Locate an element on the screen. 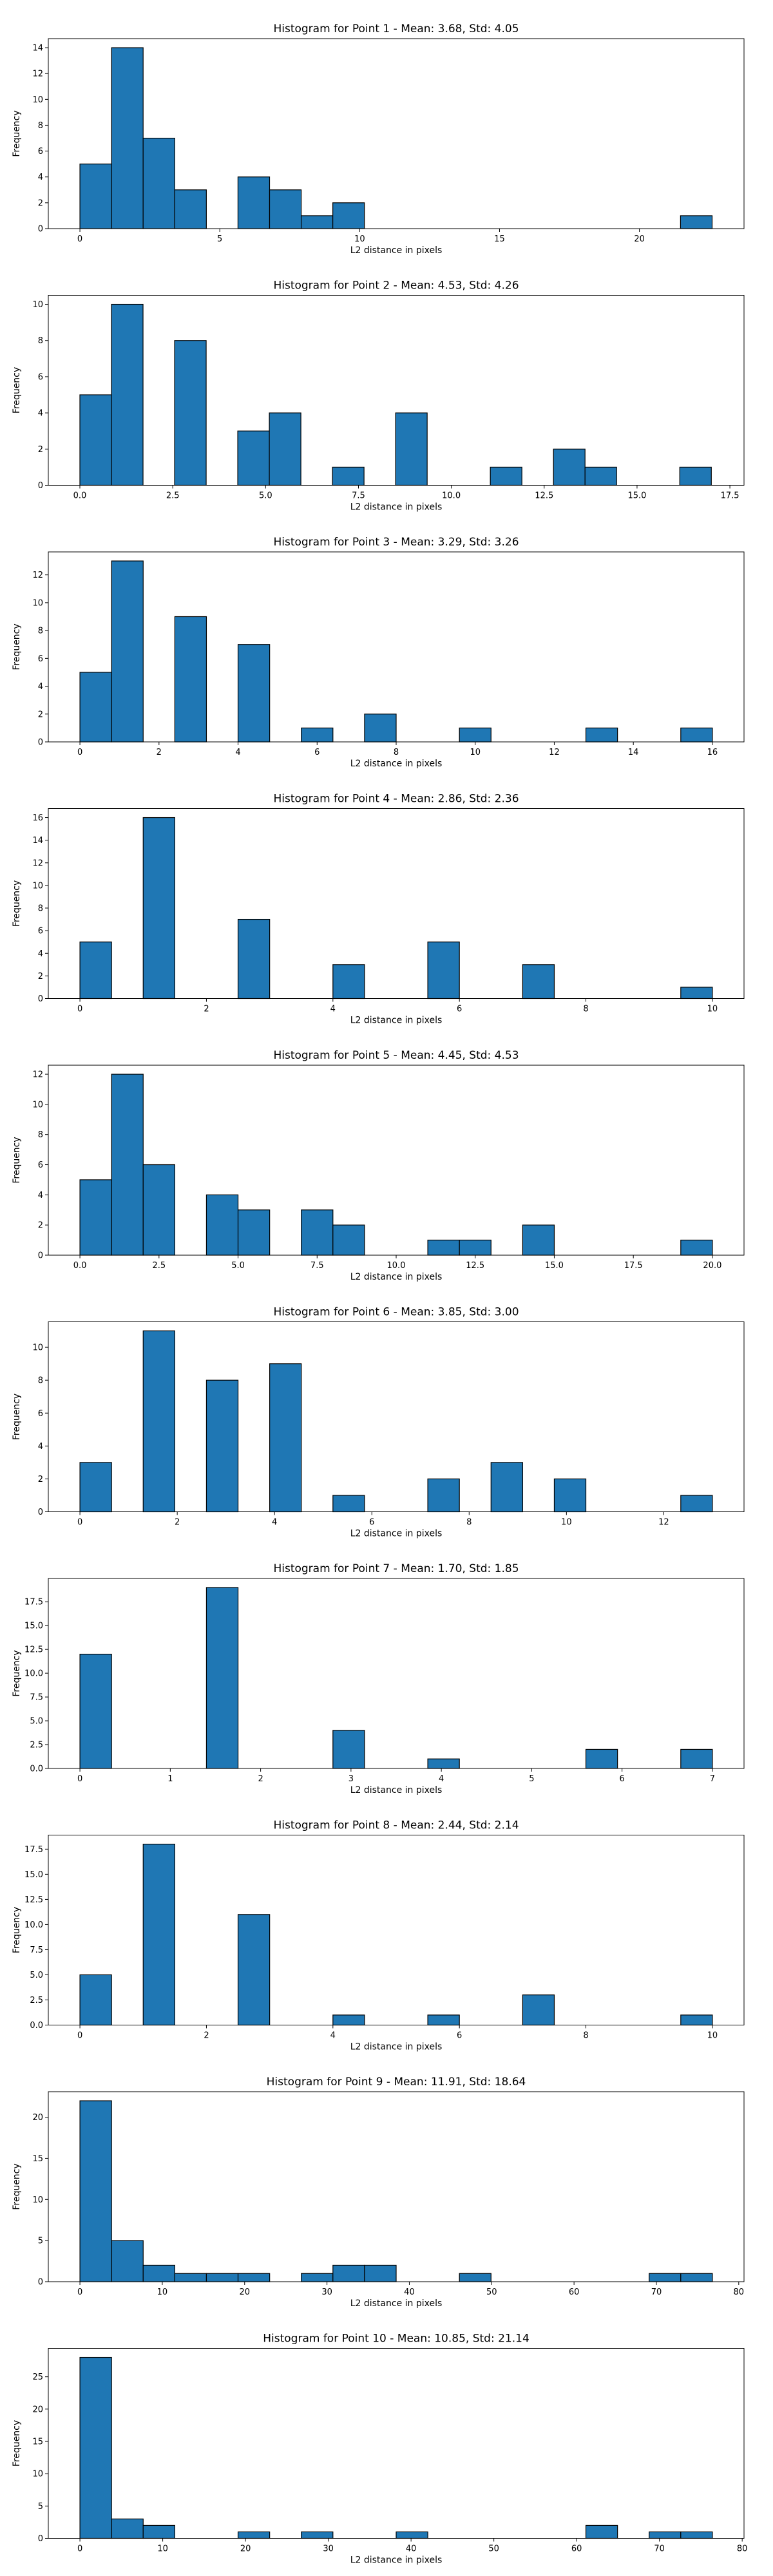 This screenshot has height=2576, width=773. chart-3-ytick-label: 8 is located at coordinates (40, 631).